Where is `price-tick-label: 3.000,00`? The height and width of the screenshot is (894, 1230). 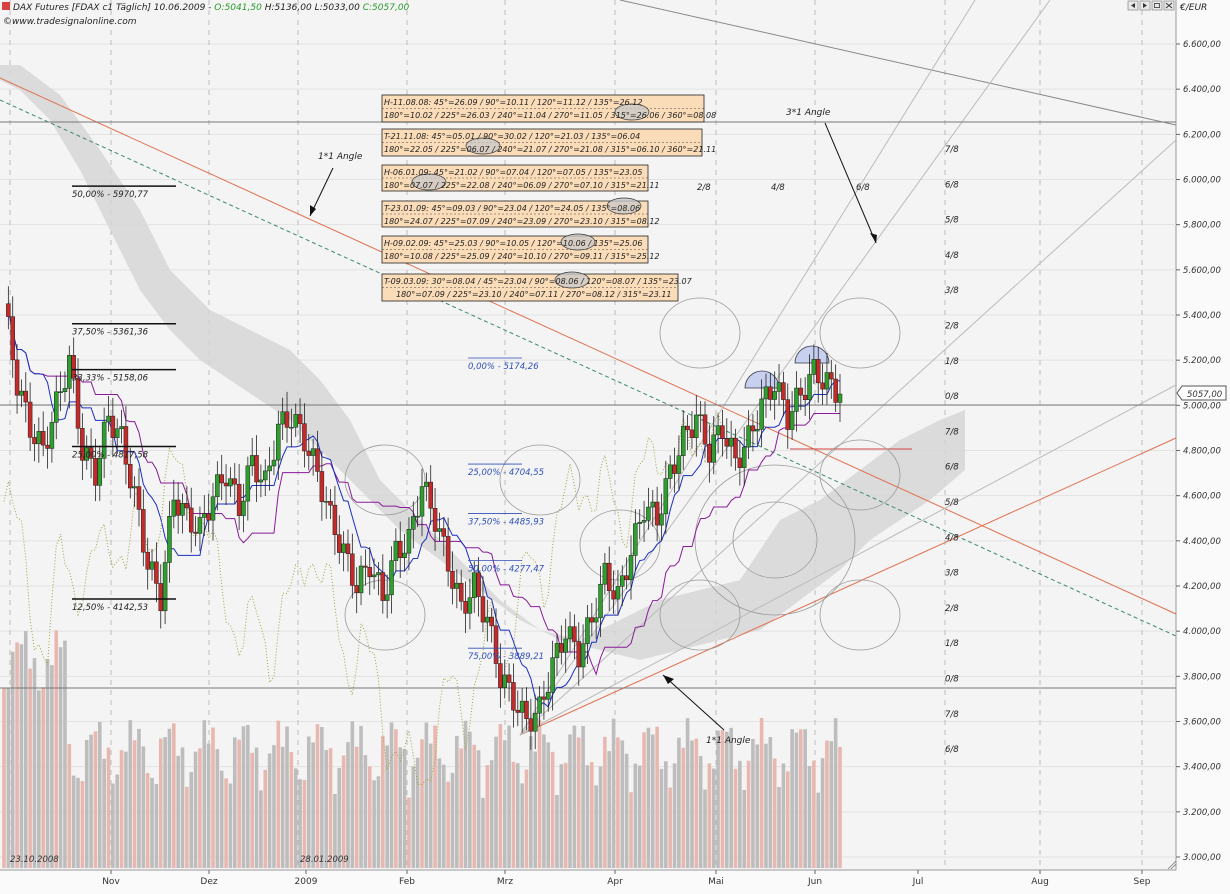 price-tick-label: 3.000,00 is located at coordinates (1202, 858).